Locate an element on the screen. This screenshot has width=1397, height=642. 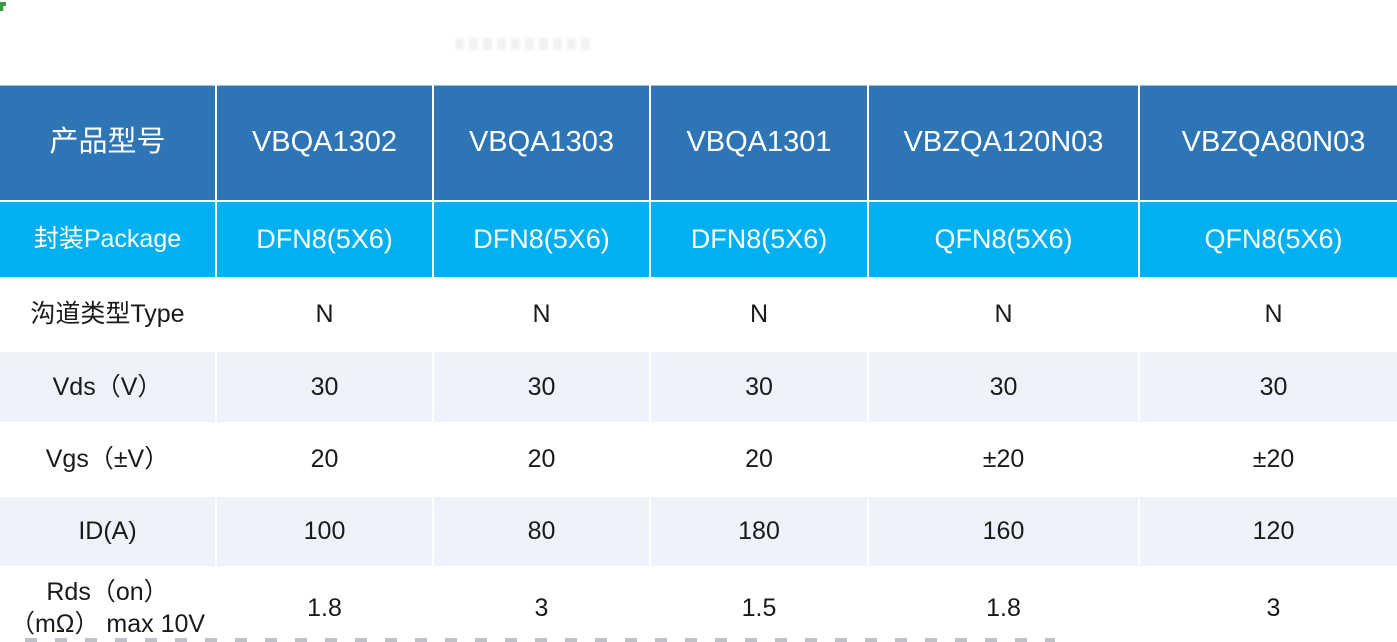
row-label-channel-type: 沟道类型Type is located at coordinates (107, 314).